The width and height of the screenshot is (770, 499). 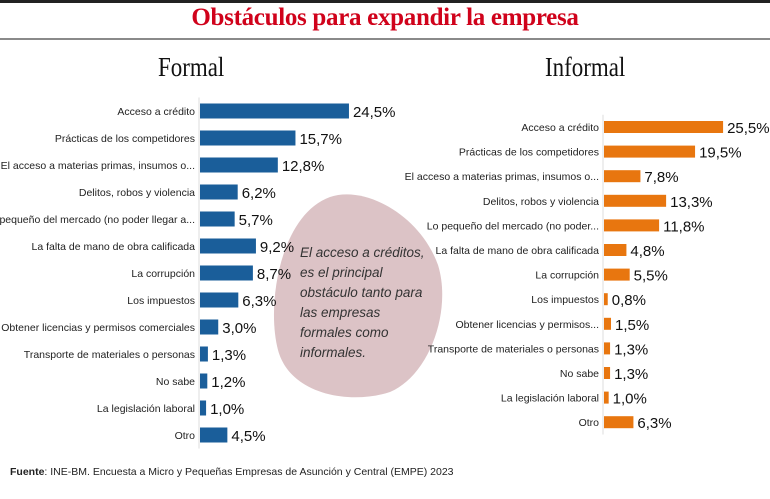 I want to click on data-label: 4,8%, so click(x=647, y=251).